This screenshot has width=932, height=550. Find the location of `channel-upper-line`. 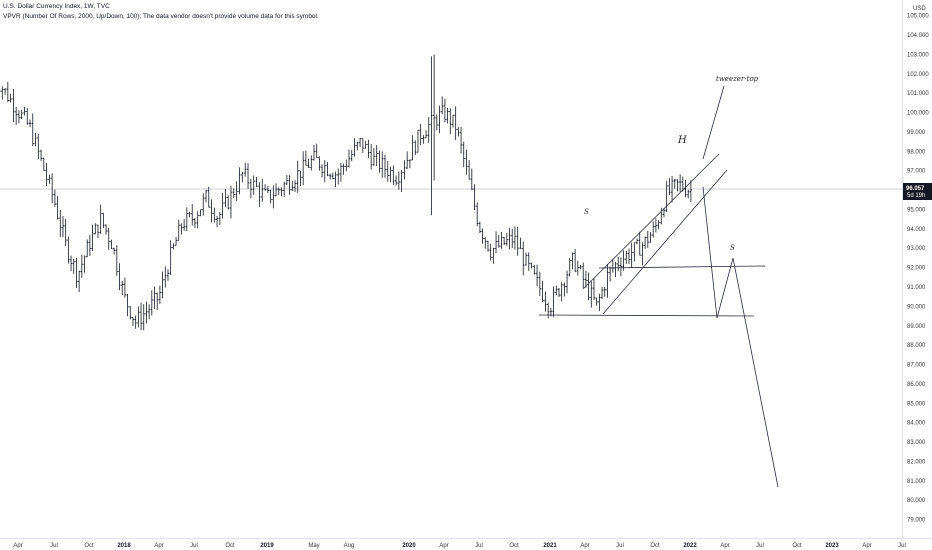

channel-upper-line is located at coordinates (651, 221).